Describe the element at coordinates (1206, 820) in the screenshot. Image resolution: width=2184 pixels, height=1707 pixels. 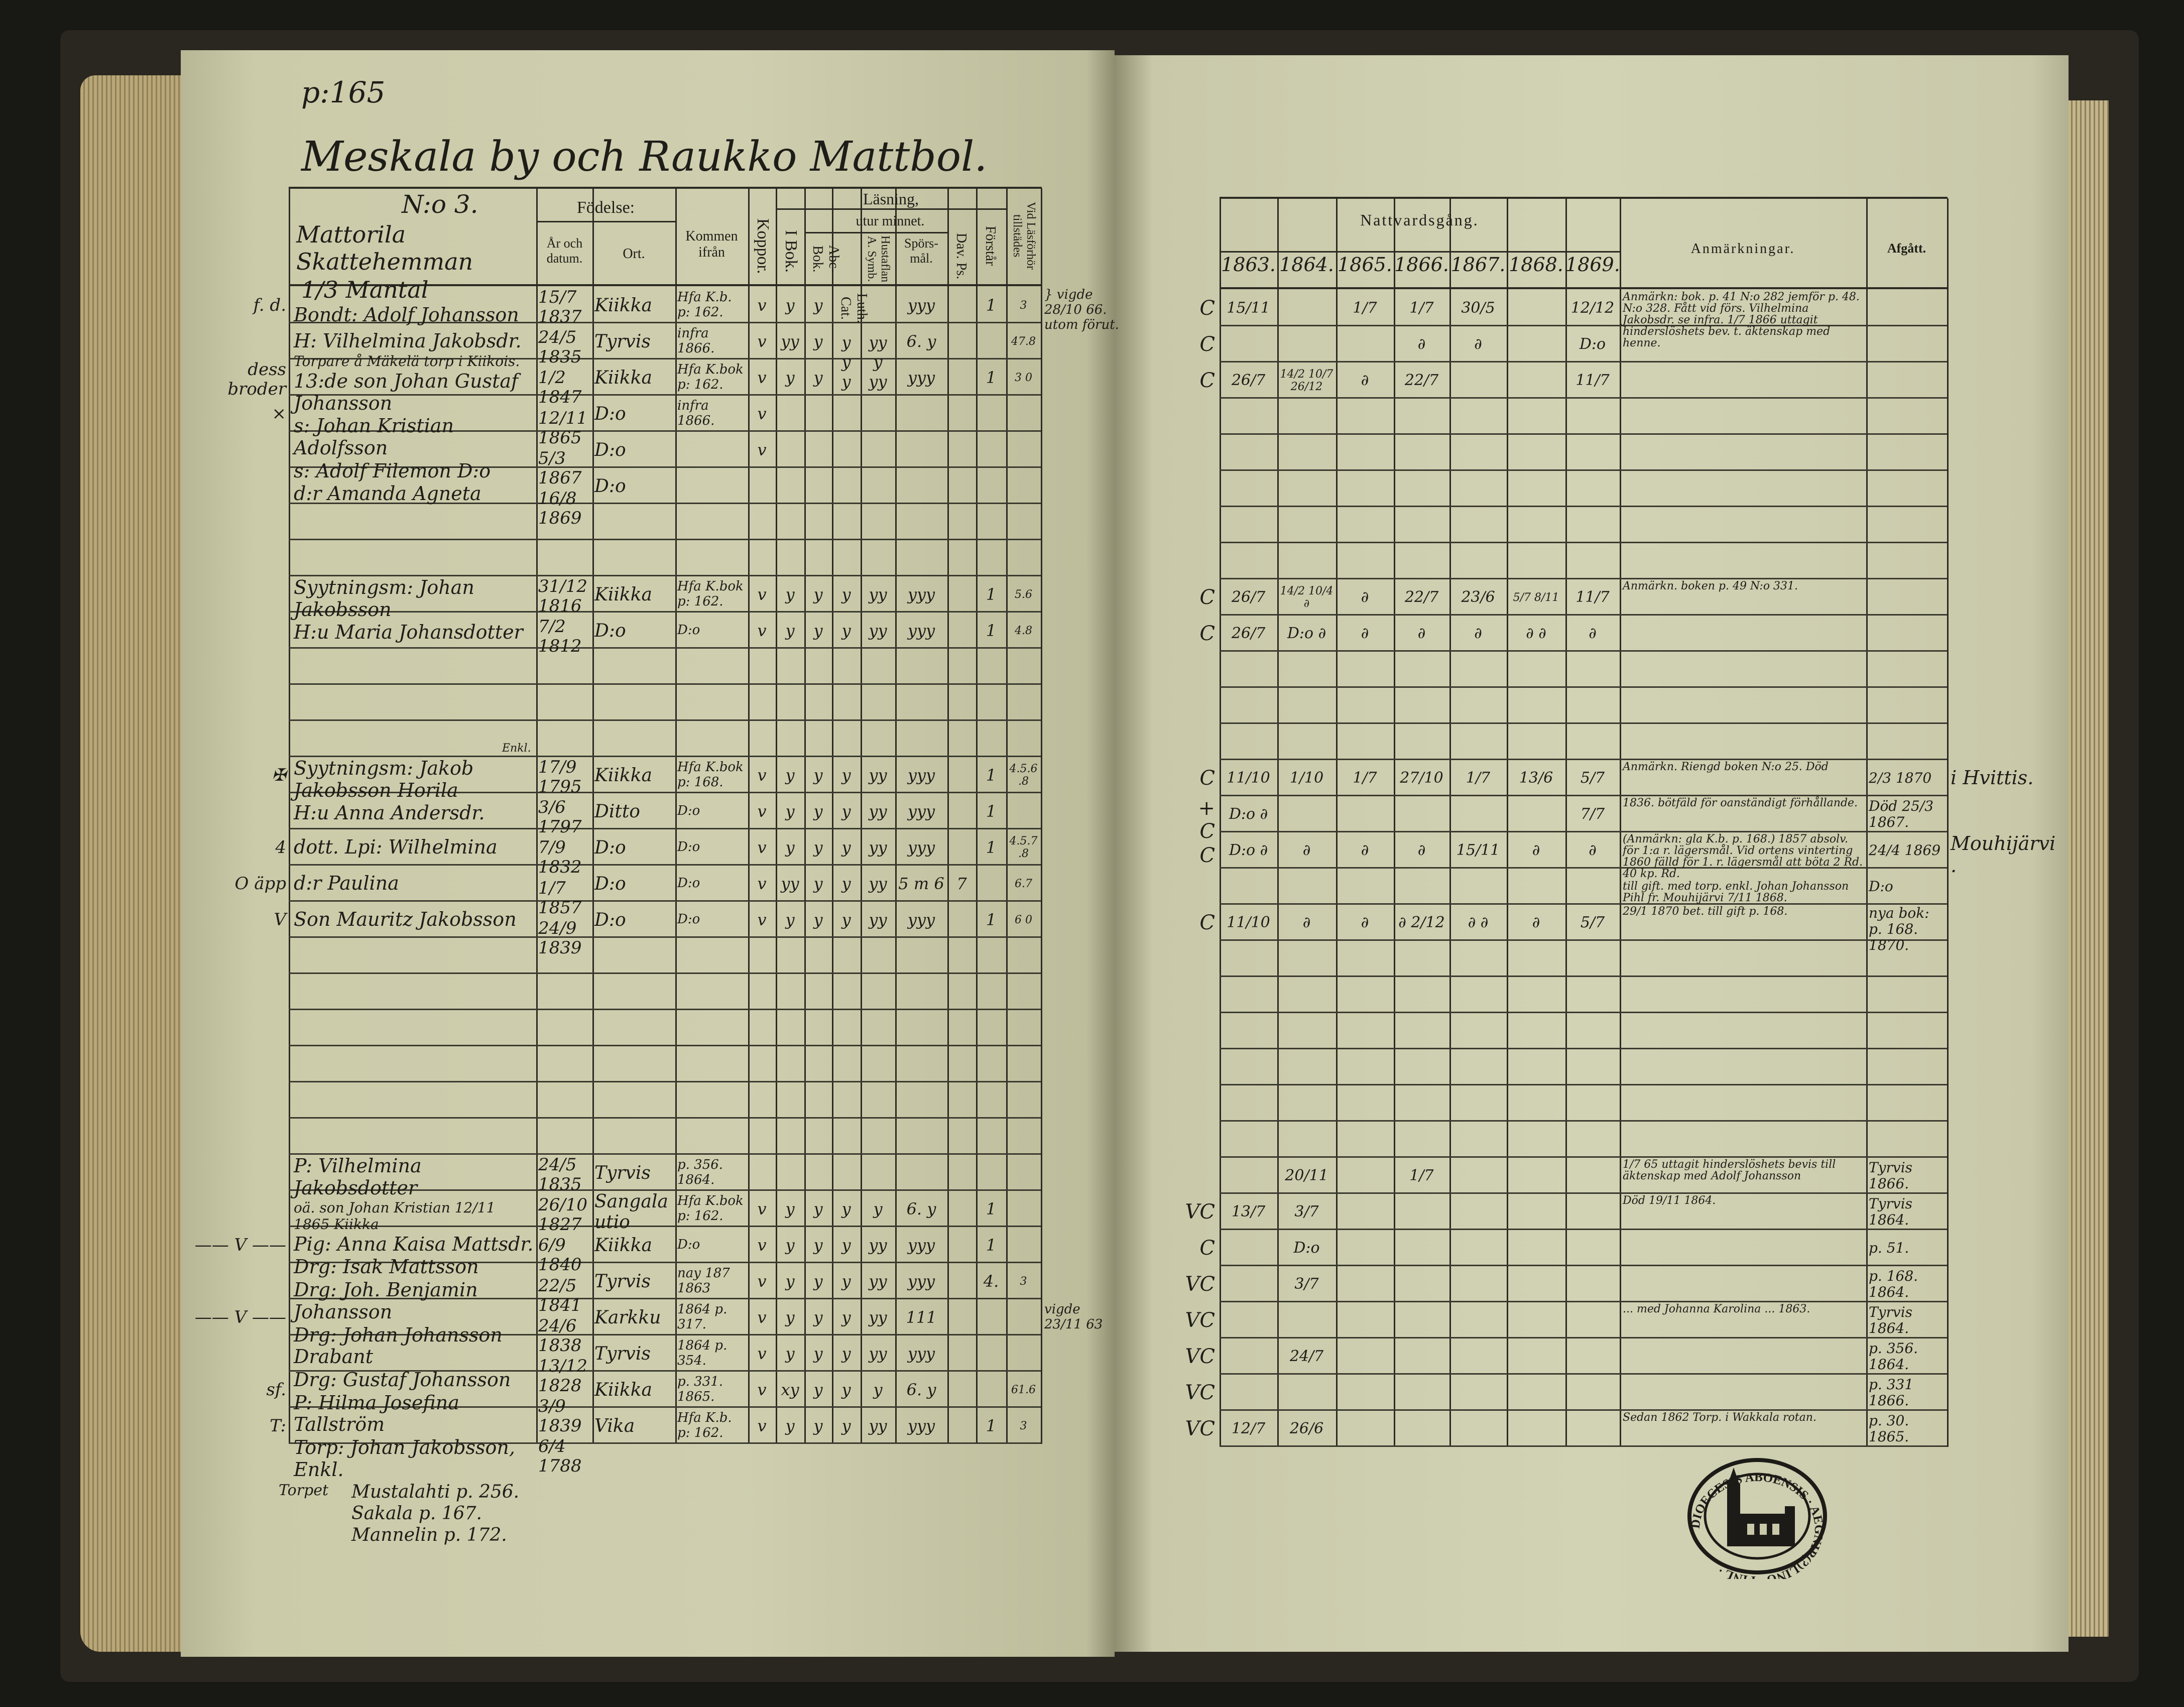
I see `confirmation-mark: +C` at that location.